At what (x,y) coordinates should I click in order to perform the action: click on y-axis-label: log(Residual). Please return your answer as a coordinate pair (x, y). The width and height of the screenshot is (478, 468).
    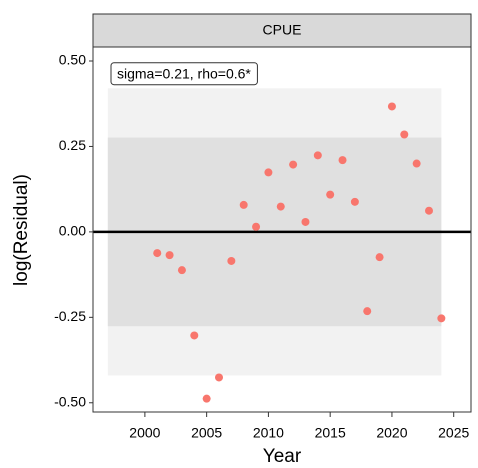
    Looking at the image, I should click on (21, 230).